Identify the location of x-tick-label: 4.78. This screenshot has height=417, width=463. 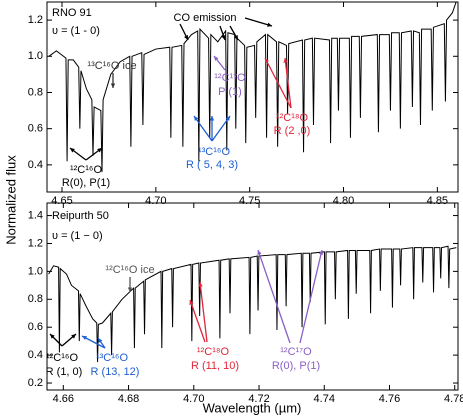
(453, 399).